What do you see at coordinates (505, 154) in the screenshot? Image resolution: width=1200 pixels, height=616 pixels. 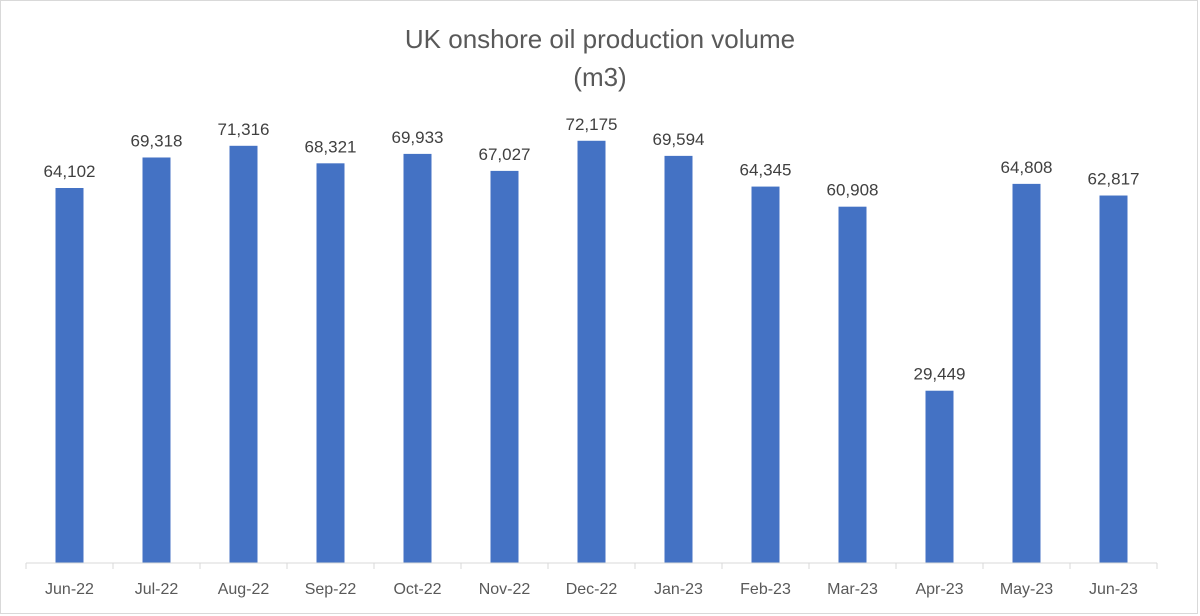 I see `data-label-nov-22: 67,027` at bounding box center [505, 154].